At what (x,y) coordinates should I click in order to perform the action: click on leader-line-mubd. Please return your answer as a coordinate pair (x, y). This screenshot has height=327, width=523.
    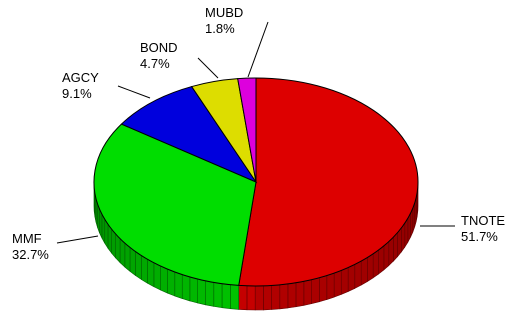
    Looking at the image, I should click on (258, 49).